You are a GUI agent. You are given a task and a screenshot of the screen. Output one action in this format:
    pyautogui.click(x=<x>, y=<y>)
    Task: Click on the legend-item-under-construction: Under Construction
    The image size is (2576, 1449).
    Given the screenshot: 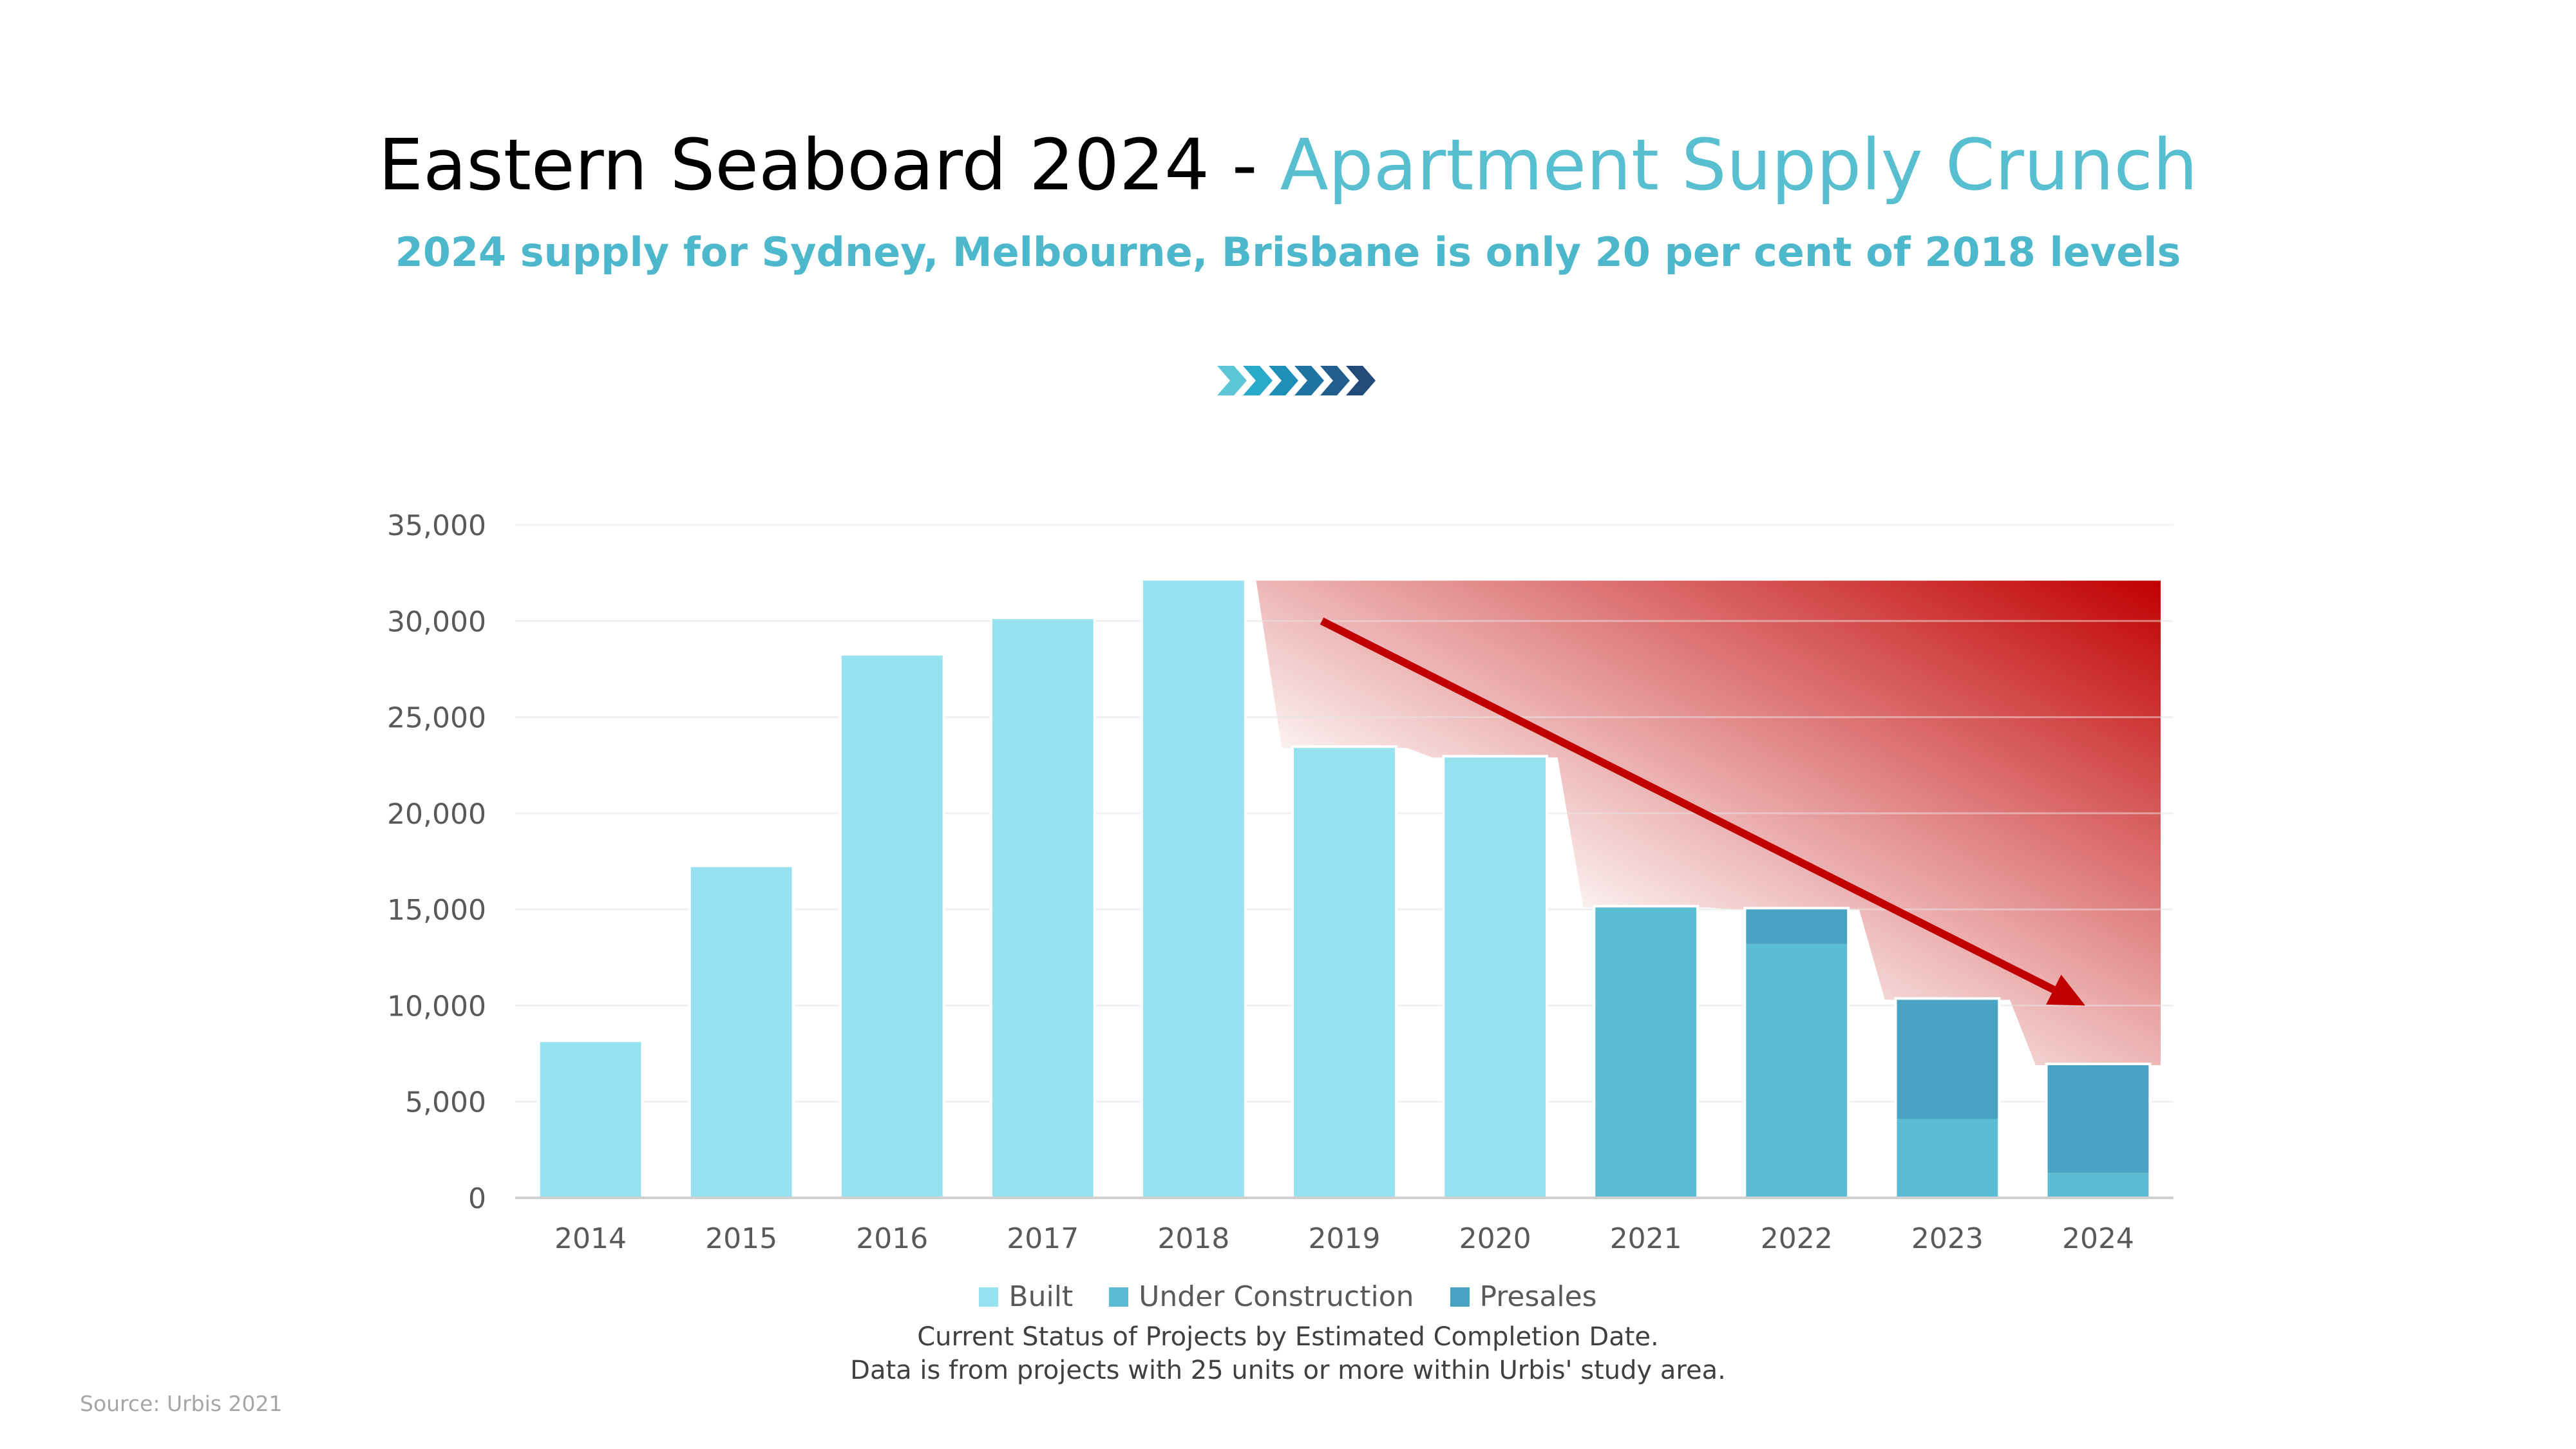 What is the action you would take?
    pyautogui.click(x=1261, y=1297)
    